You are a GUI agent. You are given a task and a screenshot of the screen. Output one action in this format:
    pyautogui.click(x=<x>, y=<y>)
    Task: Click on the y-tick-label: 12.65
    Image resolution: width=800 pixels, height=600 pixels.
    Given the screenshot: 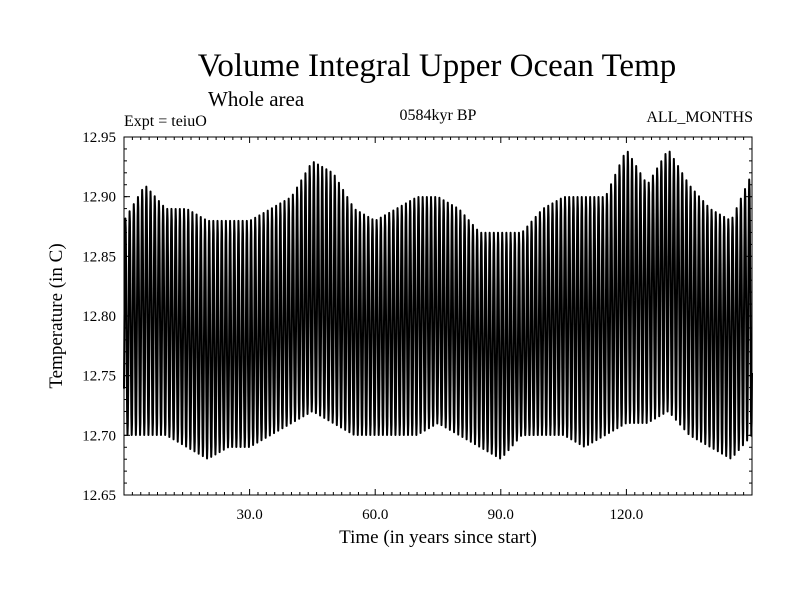 What is the action you would take?
    pyautogui.click(x=99, y=496)
    